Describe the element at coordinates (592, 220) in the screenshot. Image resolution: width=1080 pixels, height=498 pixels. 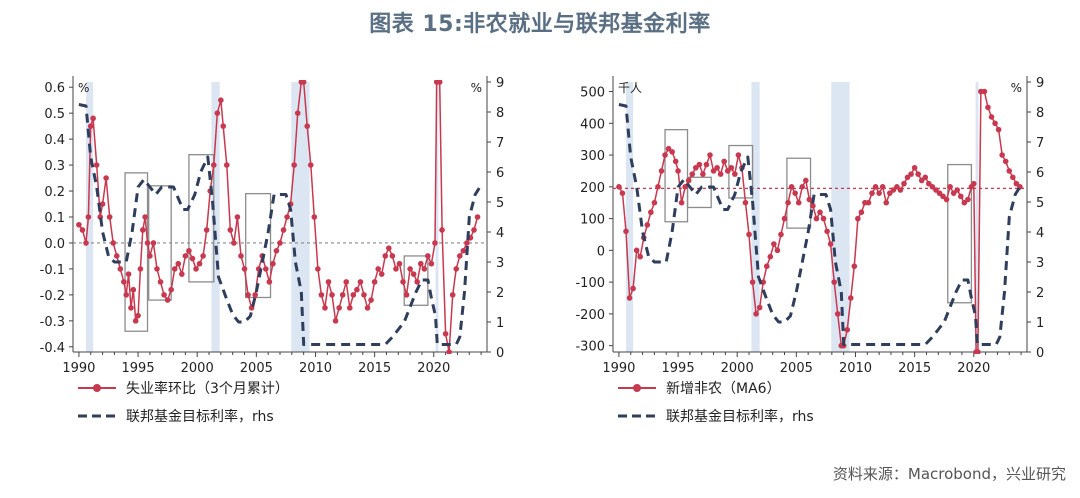
I see `y-tick-label: 100` at that location.